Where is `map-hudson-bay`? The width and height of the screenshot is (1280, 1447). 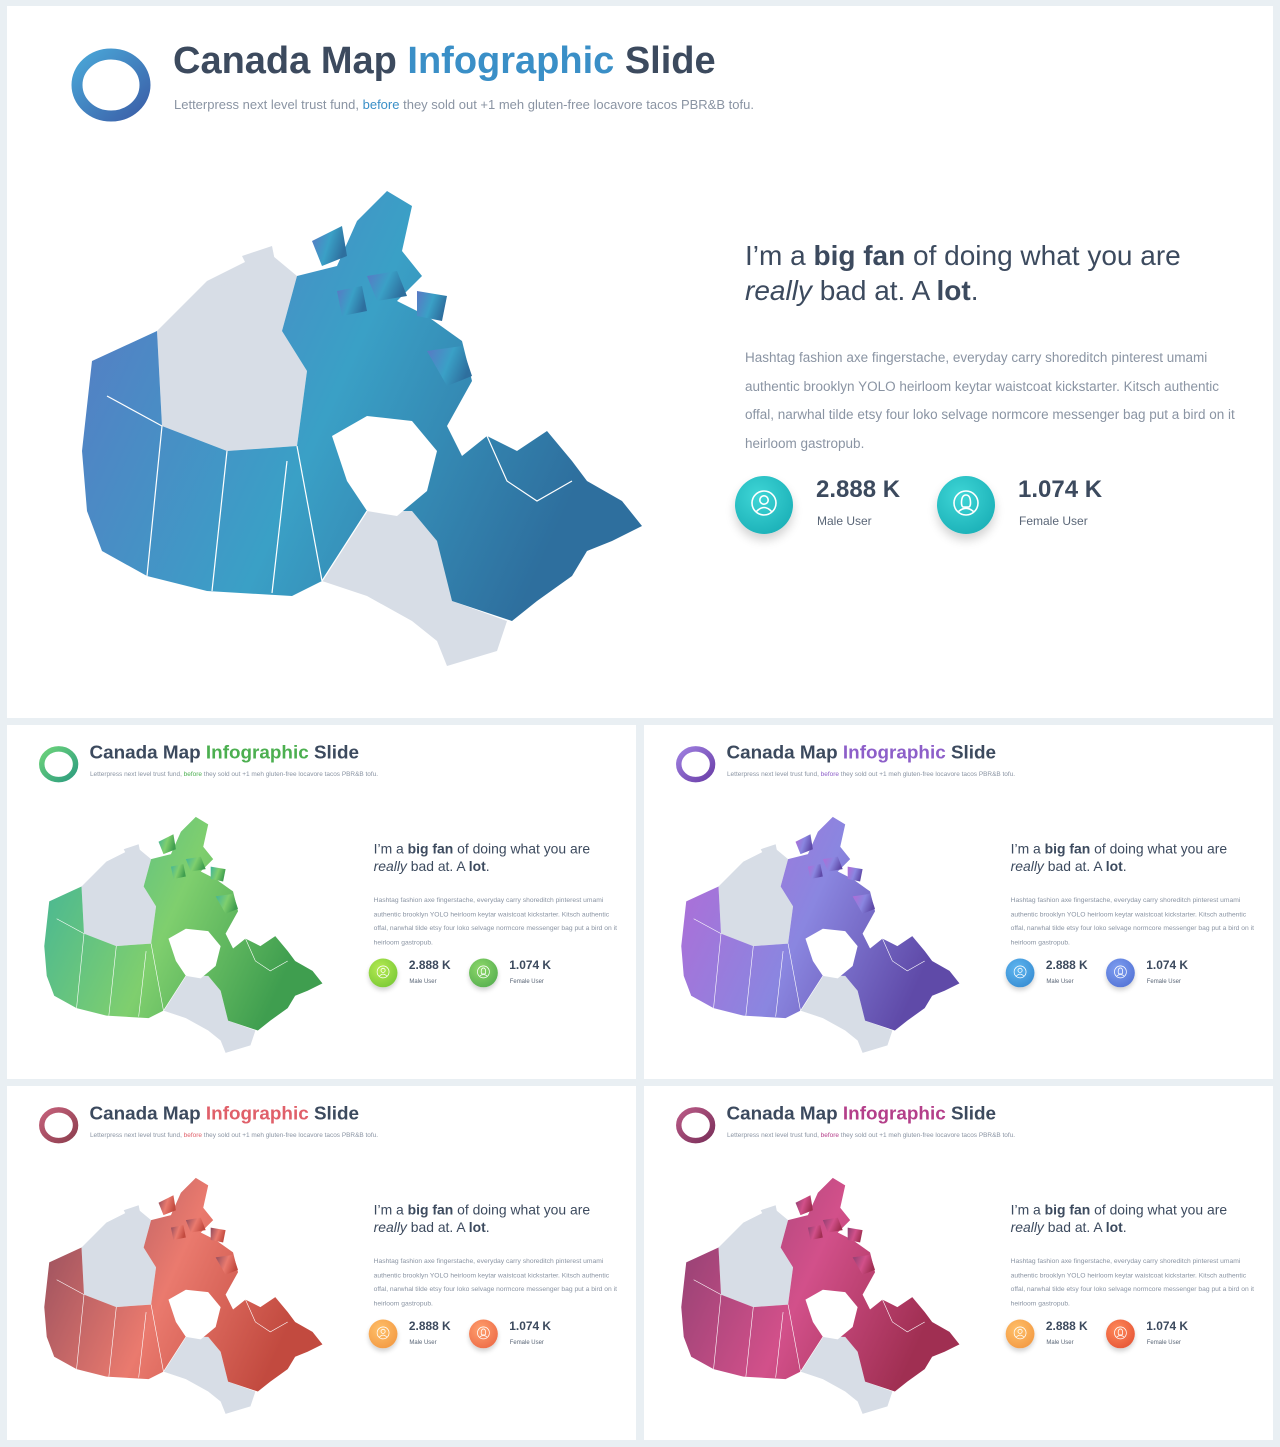 map-hudson-bay is located at coordinates (384, 466).